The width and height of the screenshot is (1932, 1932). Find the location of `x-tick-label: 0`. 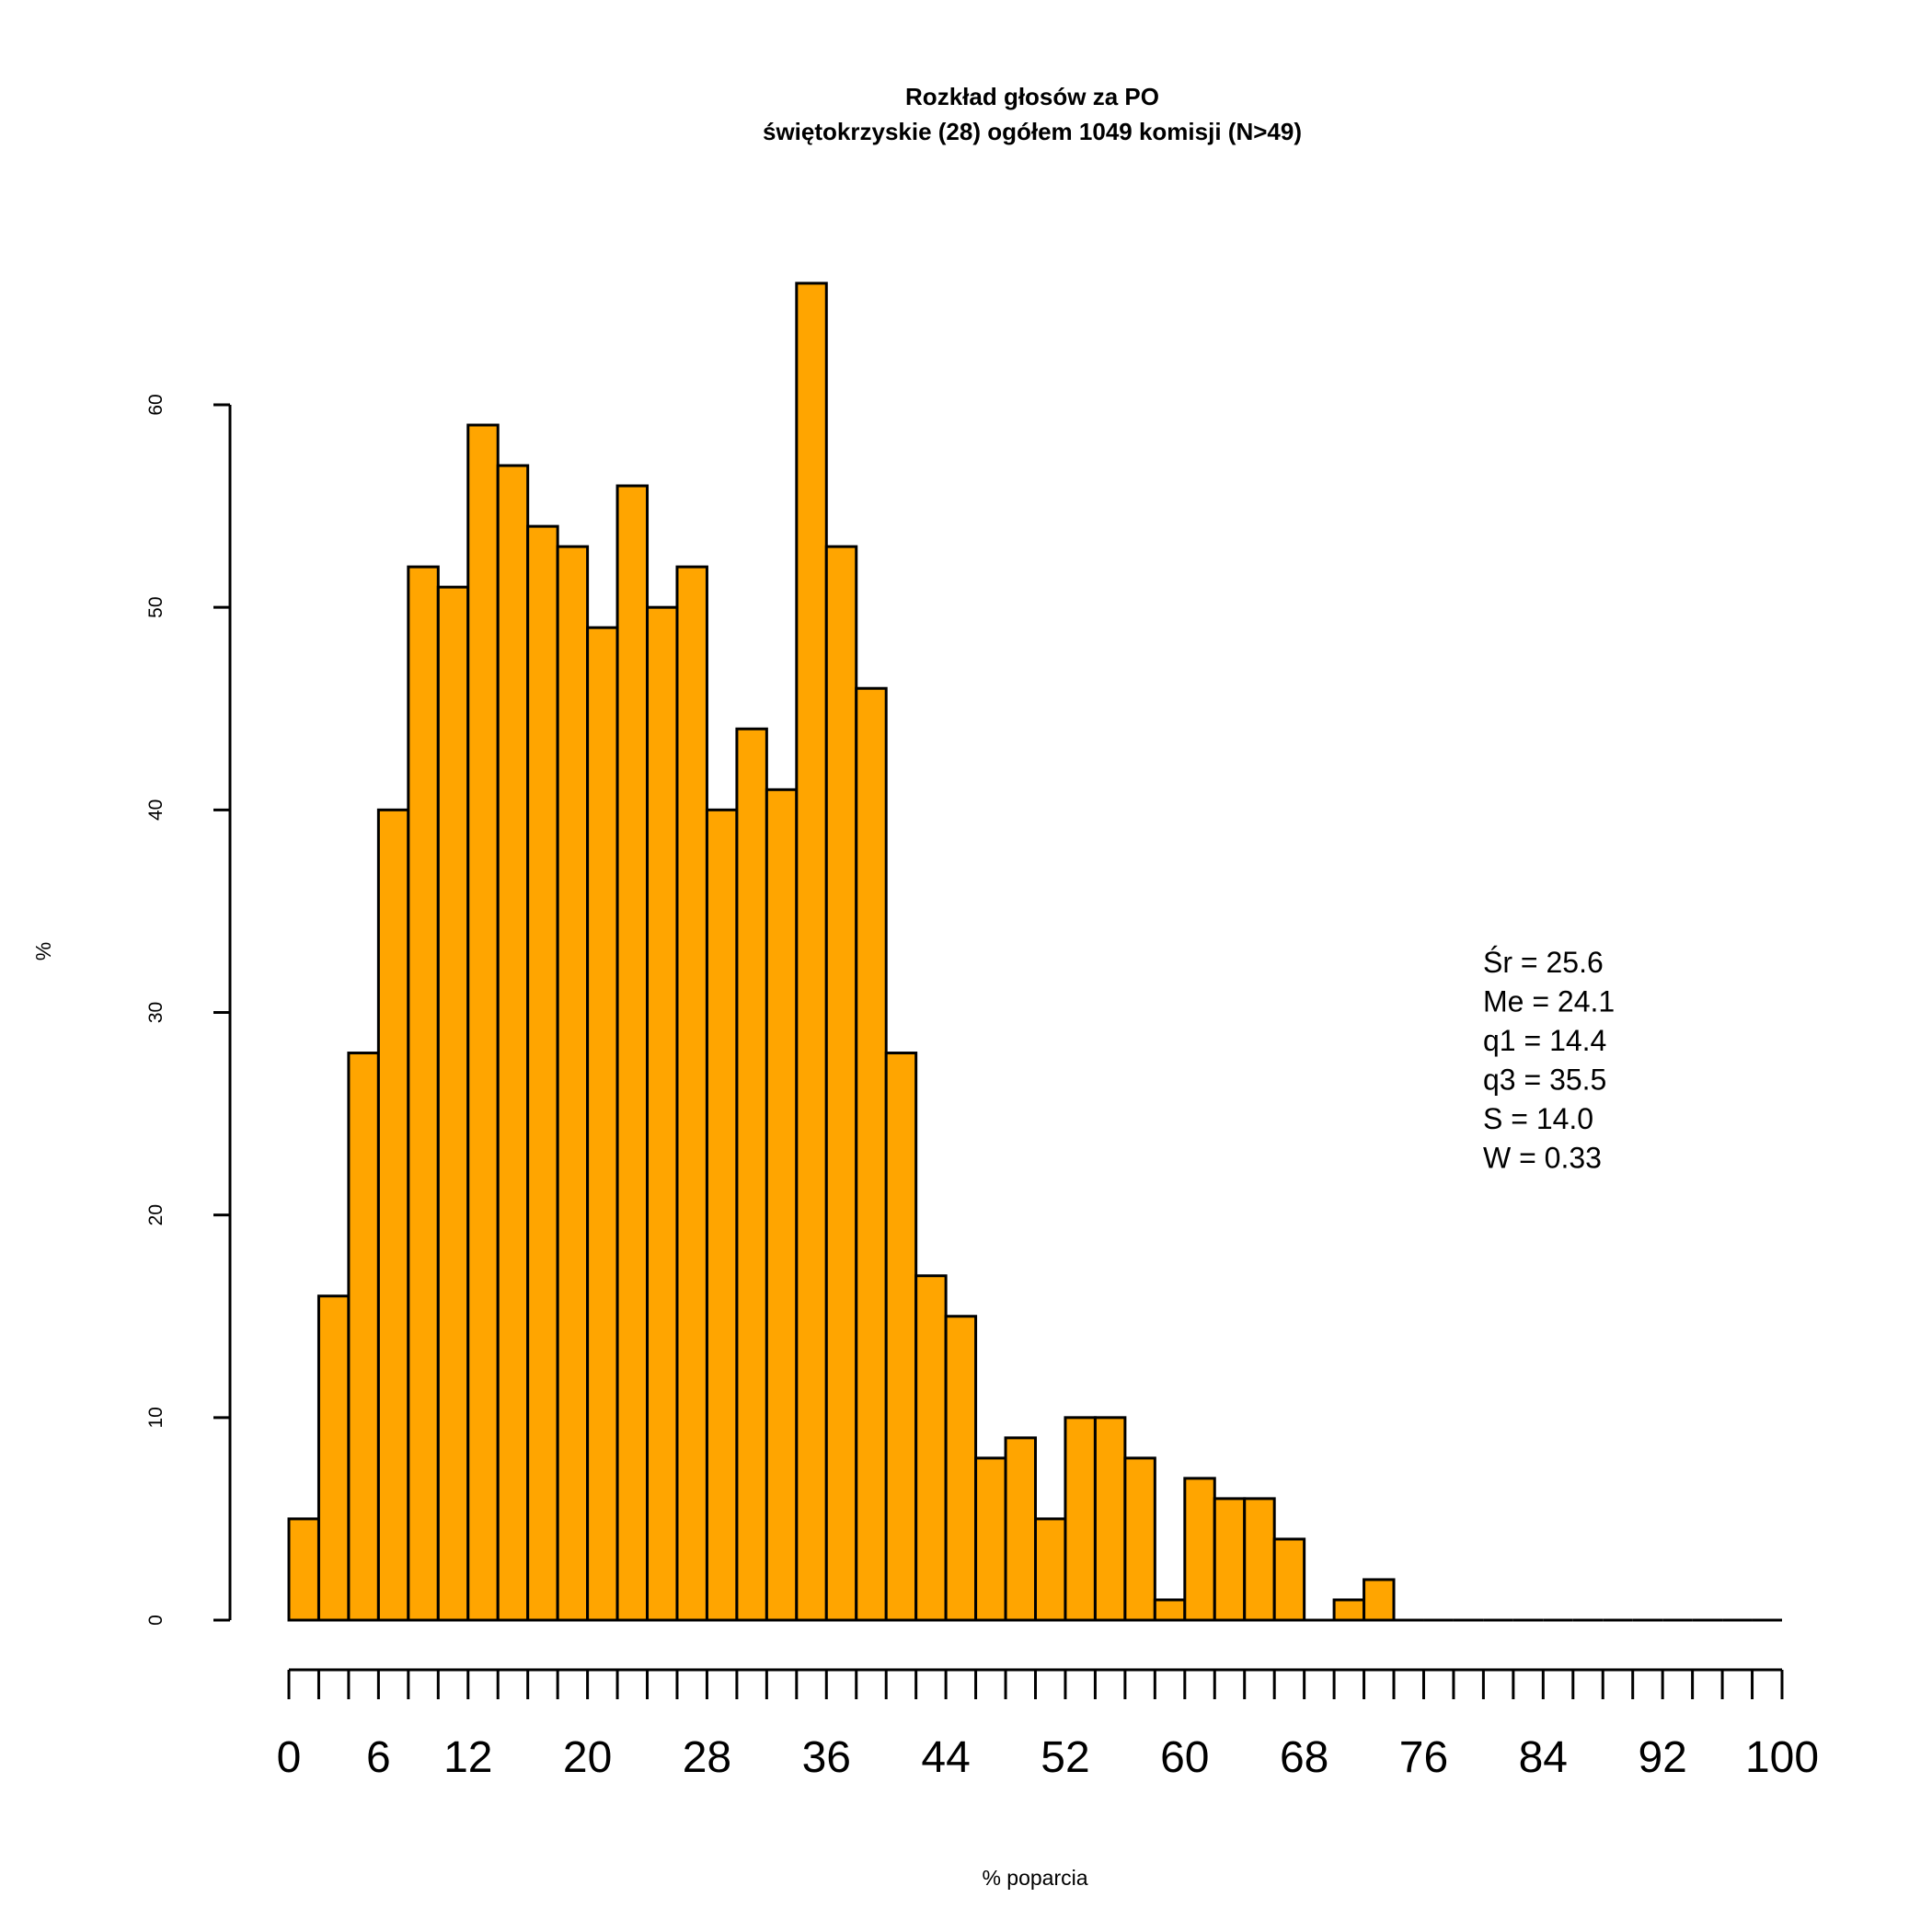

x-tick-label: 0 is located at coordinates (289, 1757).